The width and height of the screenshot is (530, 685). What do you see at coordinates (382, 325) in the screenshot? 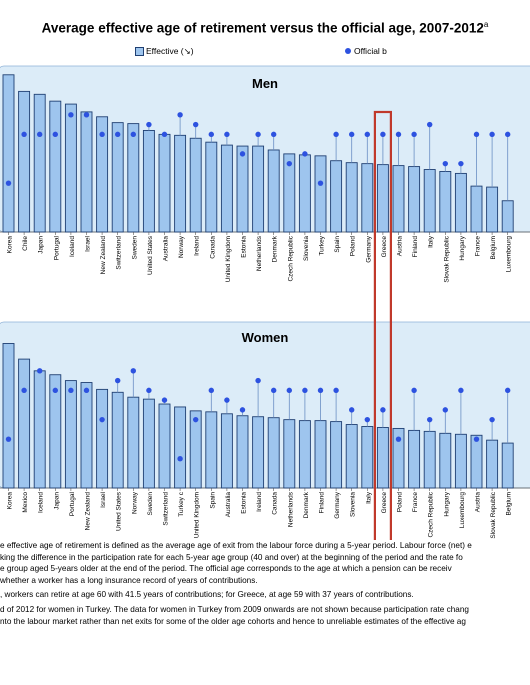
I see `highlight-box` at bounding box center [382, 325].